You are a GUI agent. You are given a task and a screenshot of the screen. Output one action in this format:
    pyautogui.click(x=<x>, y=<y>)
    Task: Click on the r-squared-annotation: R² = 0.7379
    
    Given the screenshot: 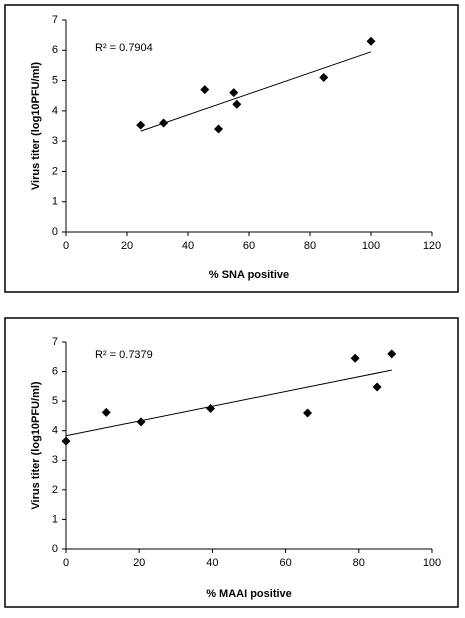 What is the action you would take?
    pyautogui.click(x=124, y=355)
    